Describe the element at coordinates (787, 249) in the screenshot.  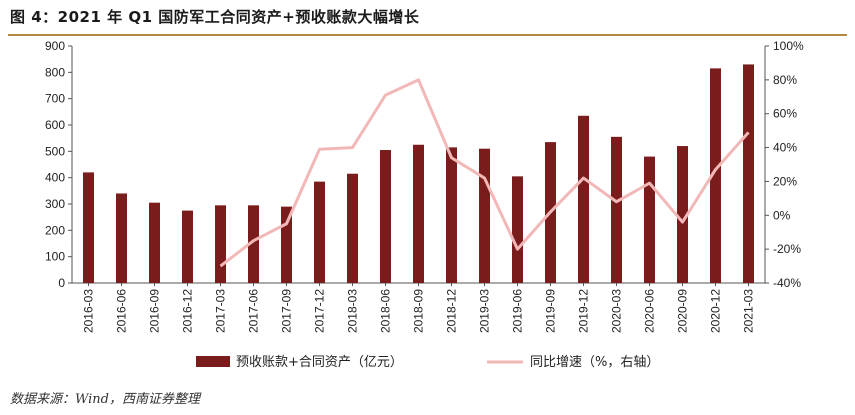
I see `right-tick-label: -20%` at that location.